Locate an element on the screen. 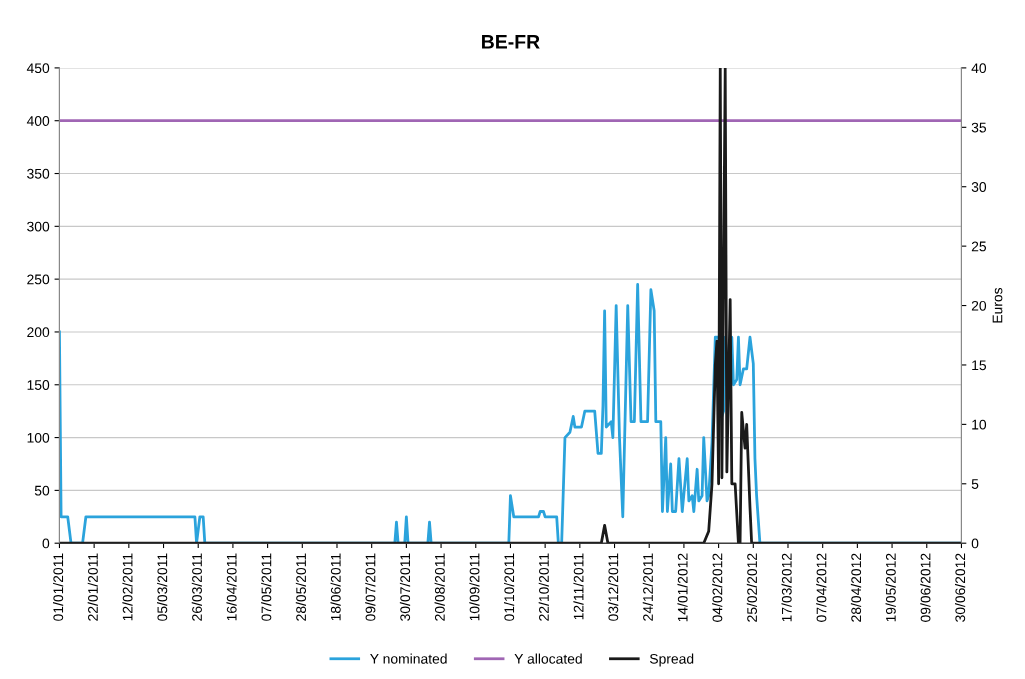  y2-tick-label: 0 is located at coordinates (975, 543).